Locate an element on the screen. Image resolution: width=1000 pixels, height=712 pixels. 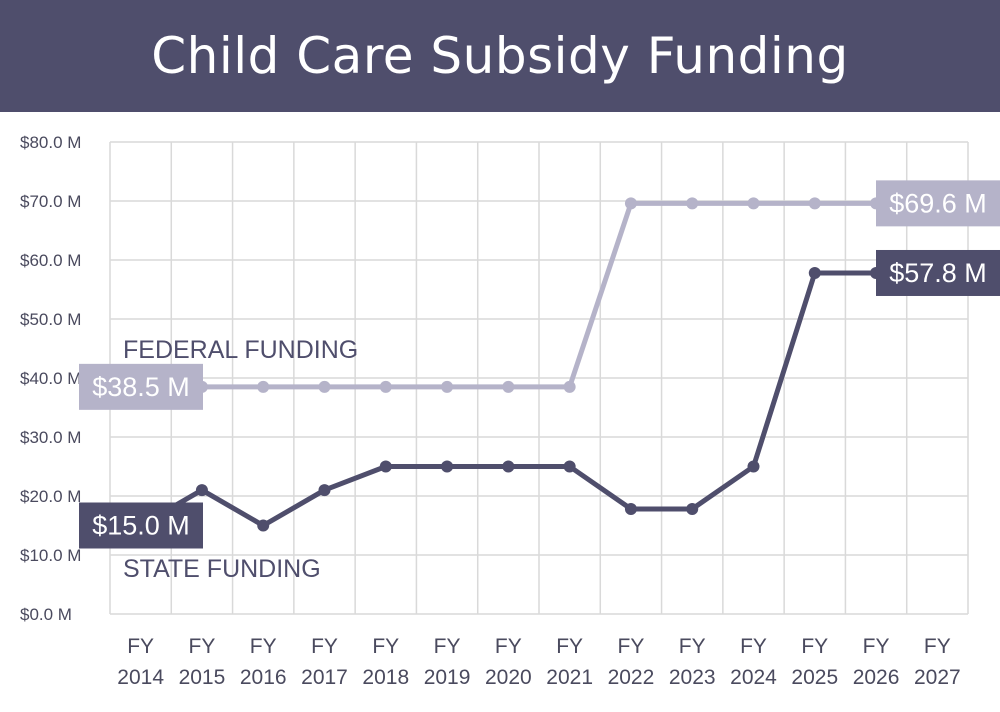
y-tick-label: $50.0 M is located at coordinates (50, 319).